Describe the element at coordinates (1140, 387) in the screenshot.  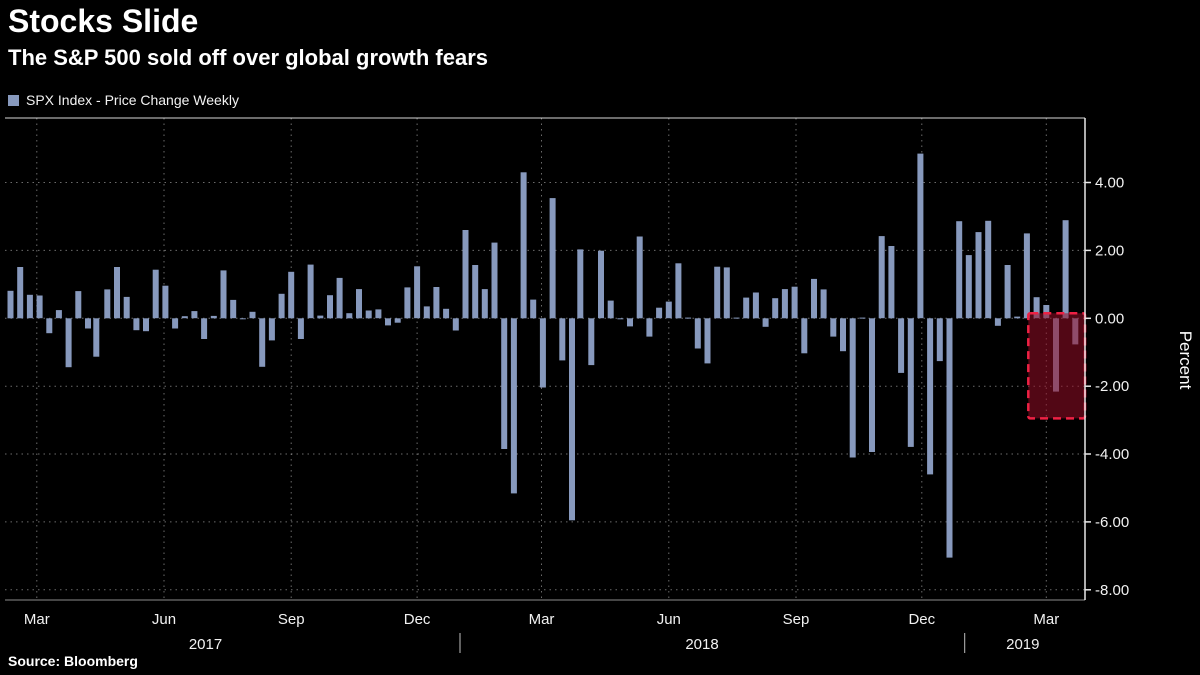
I see `y-axis-labels: 4.00 2.00 0.00 -2.00 -4.00 -6.00 -8.00 Percent` at that location.